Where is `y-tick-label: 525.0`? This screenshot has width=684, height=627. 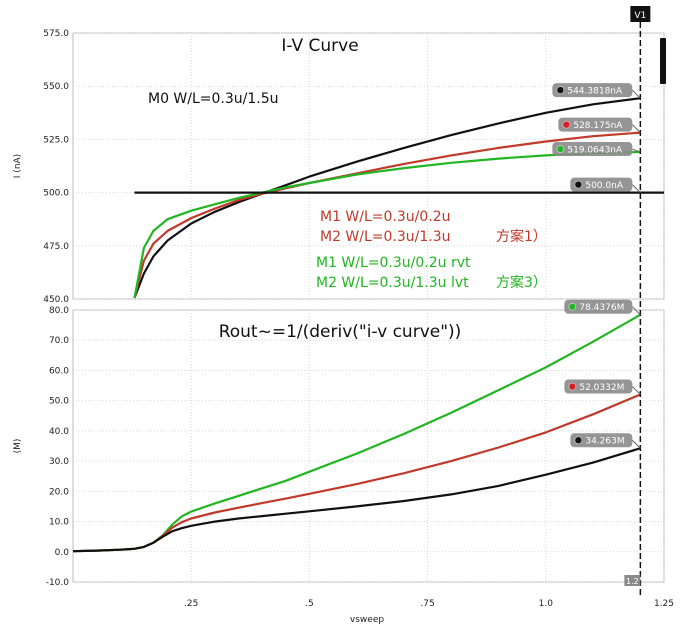
y-tick-label: 525.0 is located at coordinates (56, 140).